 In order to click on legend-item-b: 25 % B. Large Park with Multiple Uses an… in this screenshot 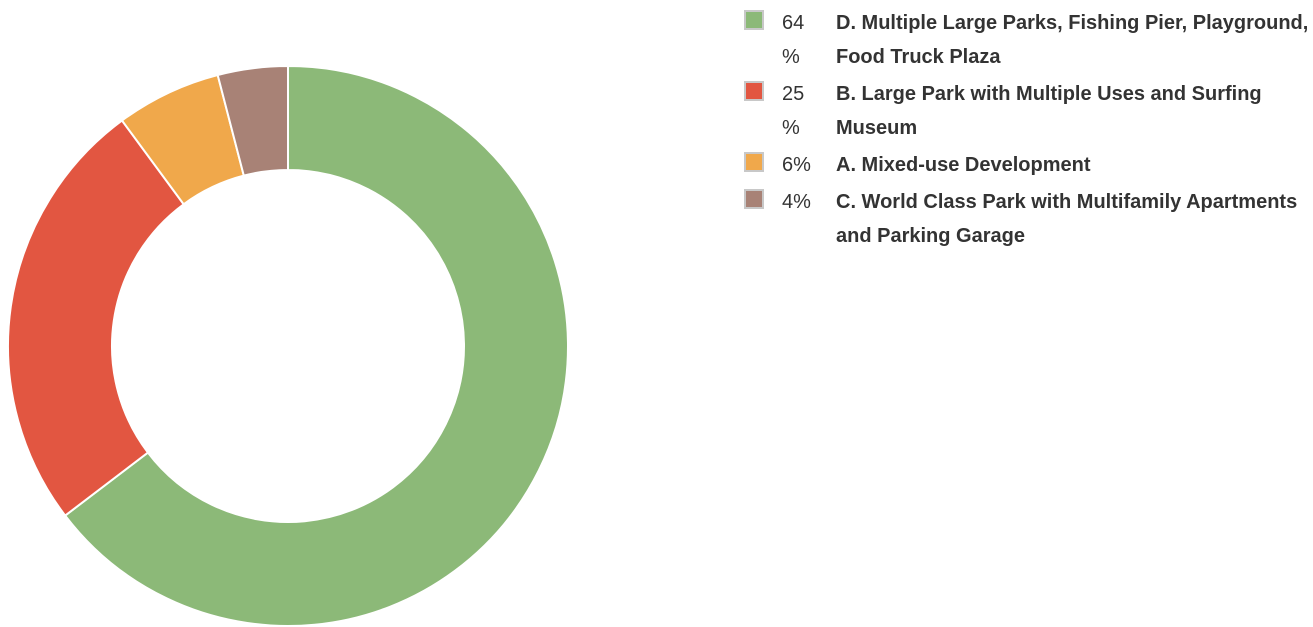, I will do `click(1026, 111)`.